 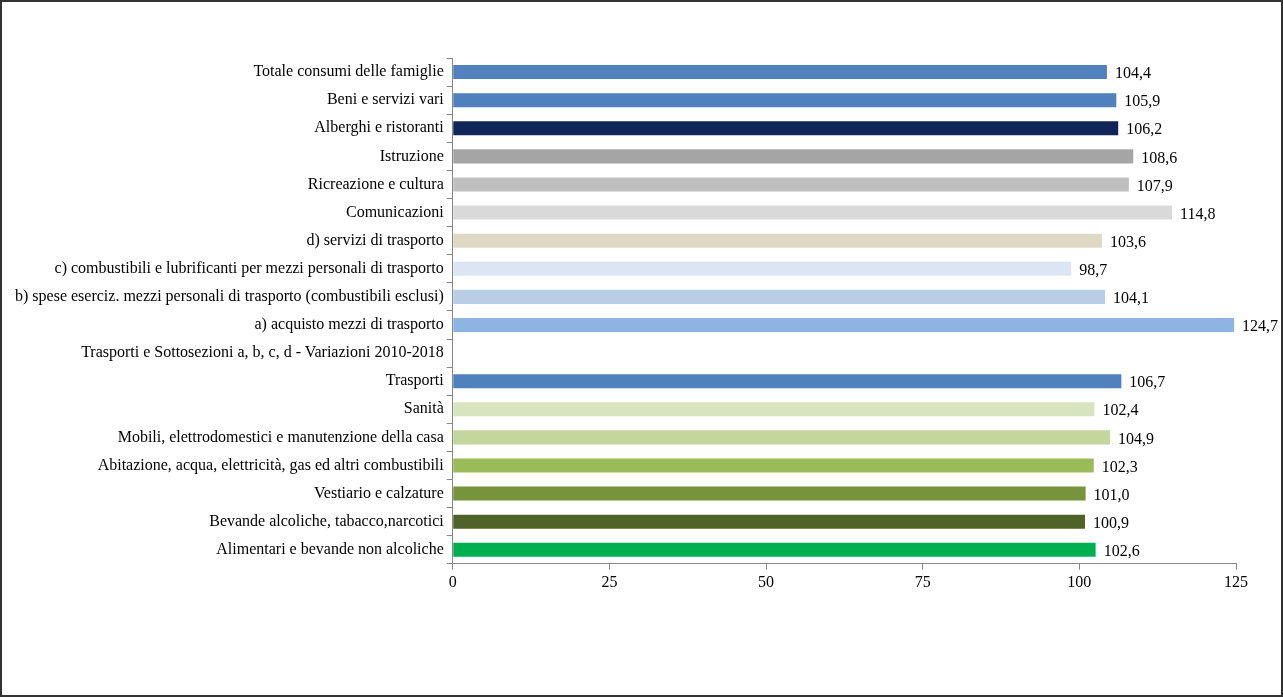 I want to click on y-tick-label: Comunicazioni, so click(x=395, y=211).